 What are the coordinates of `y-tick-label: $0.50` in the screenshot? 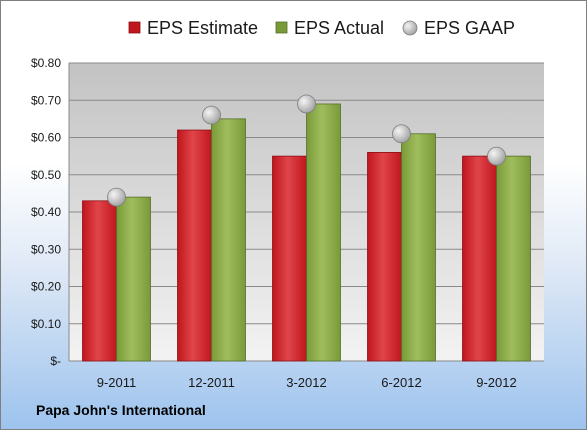 It's located at (46, 175).